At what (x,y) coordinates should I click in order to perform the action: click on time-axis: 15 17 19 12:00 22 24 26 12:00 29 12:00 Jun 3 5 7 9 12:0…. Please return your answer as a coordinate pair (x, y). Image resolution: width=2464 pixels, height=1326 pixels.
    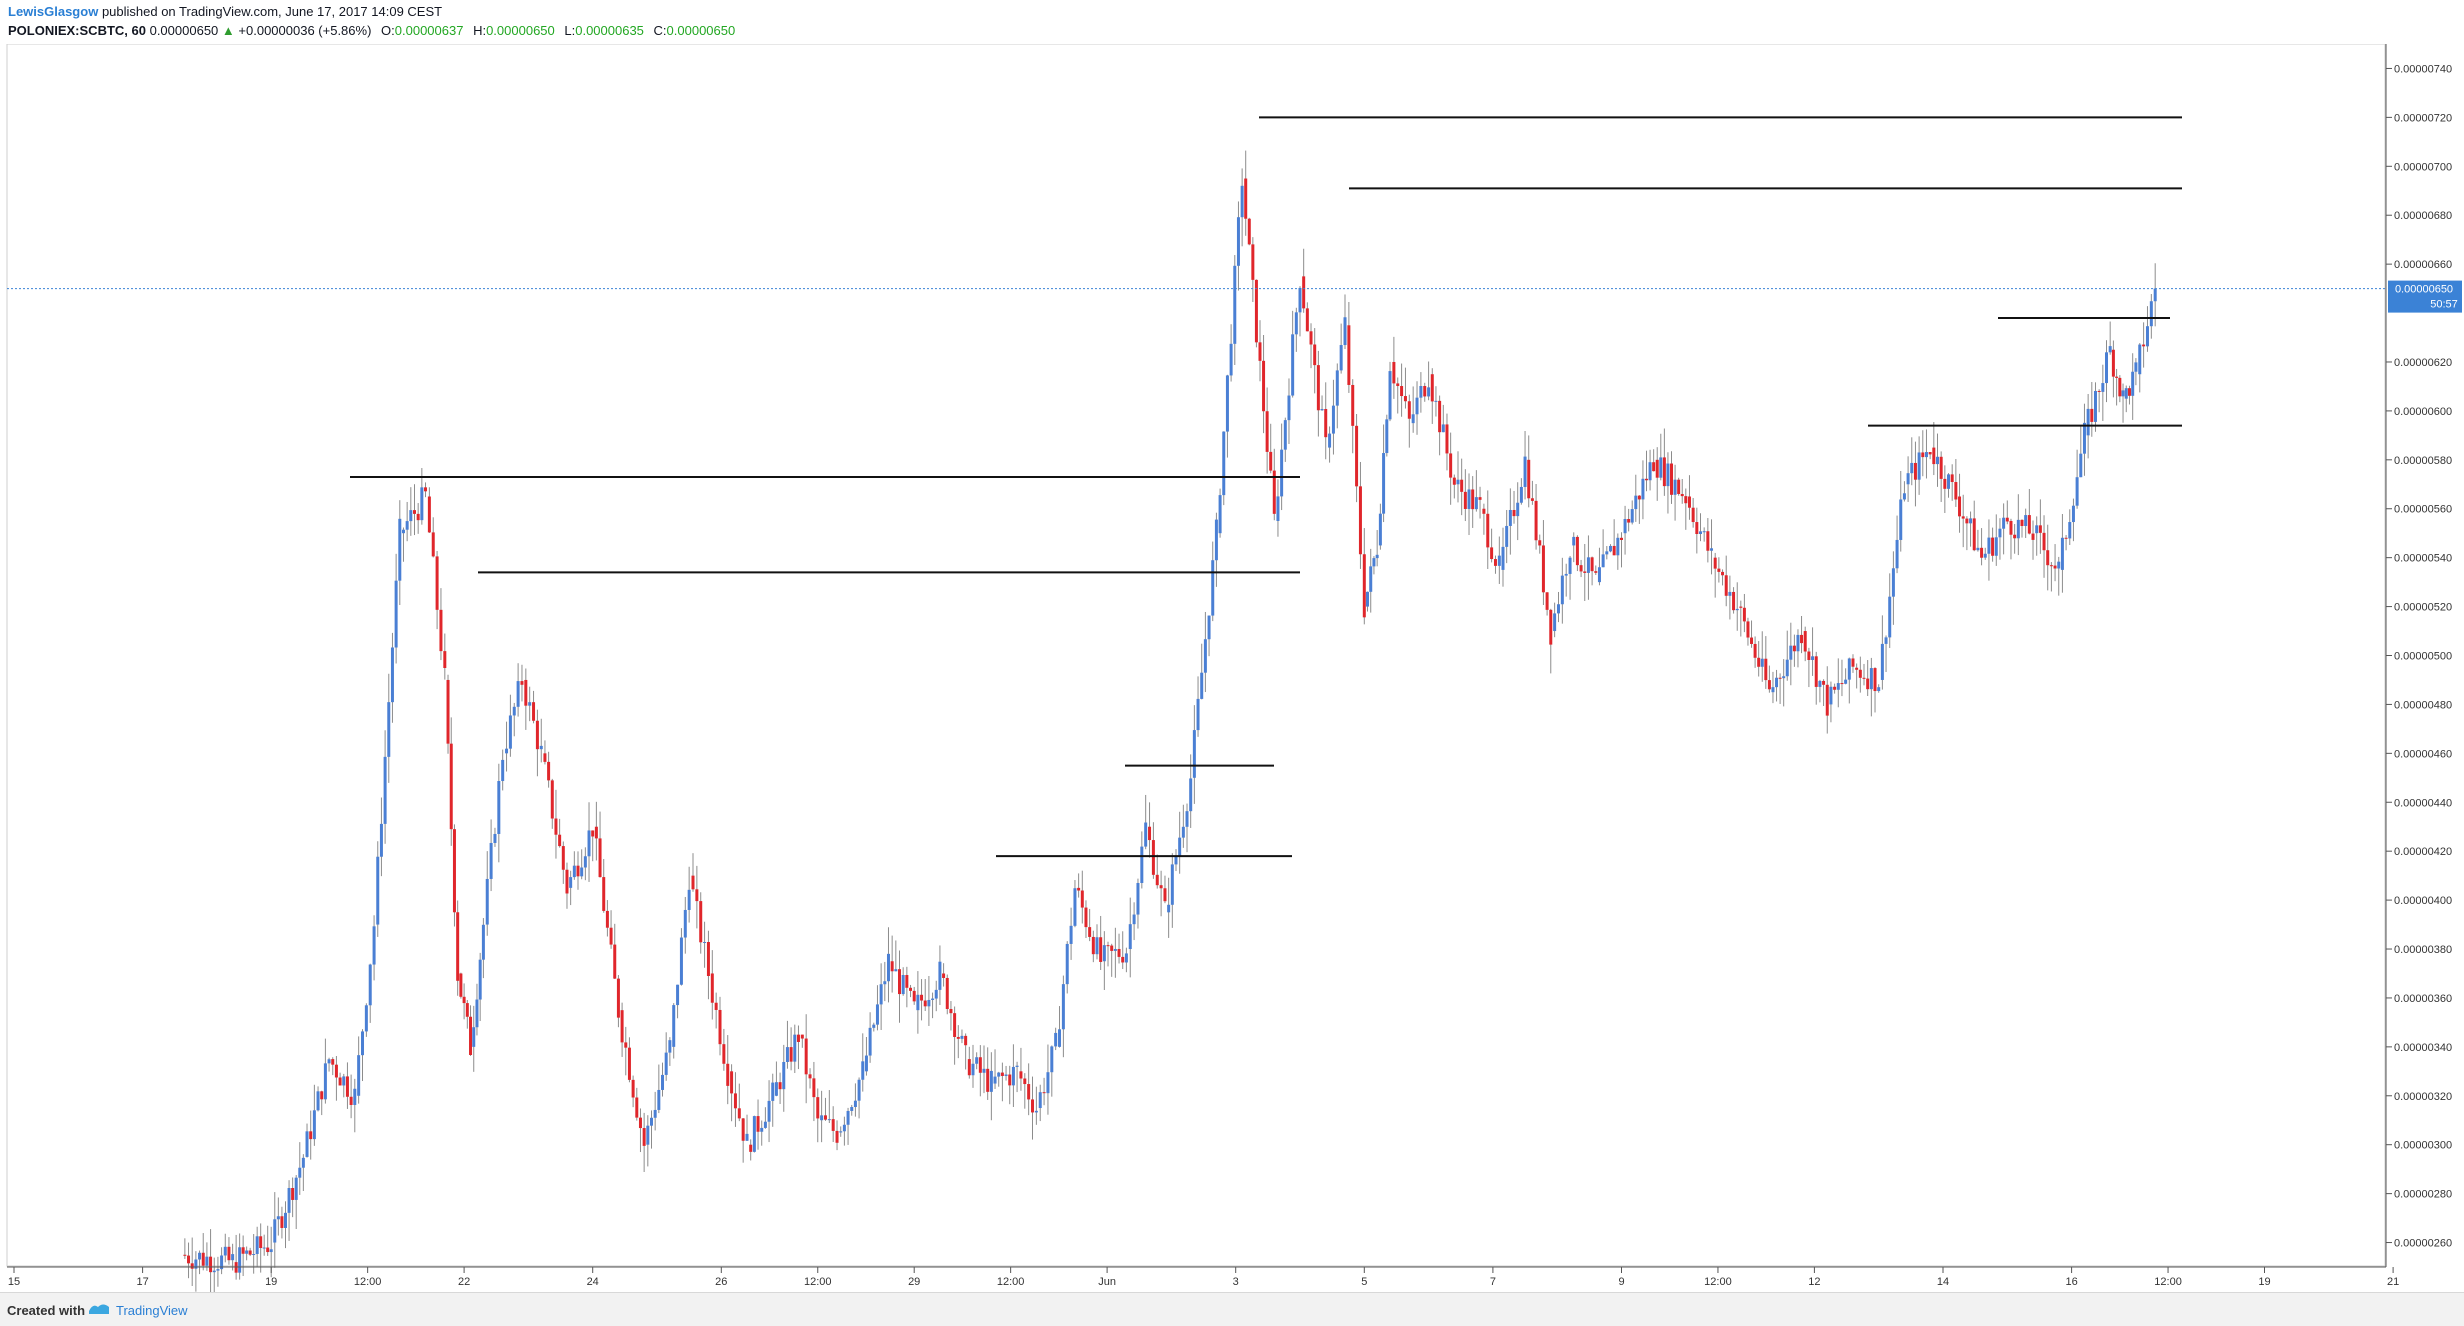
    Looking at the image, I should click on (1203, 1277).